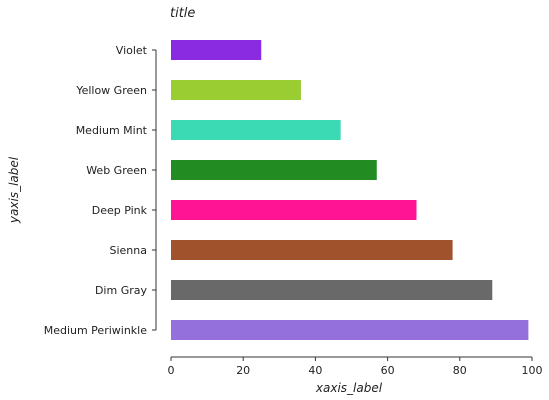 The height and width of the screenshot is (400, 549). I want to click on y-tick-label: Yellow Green, so click(111, 90).